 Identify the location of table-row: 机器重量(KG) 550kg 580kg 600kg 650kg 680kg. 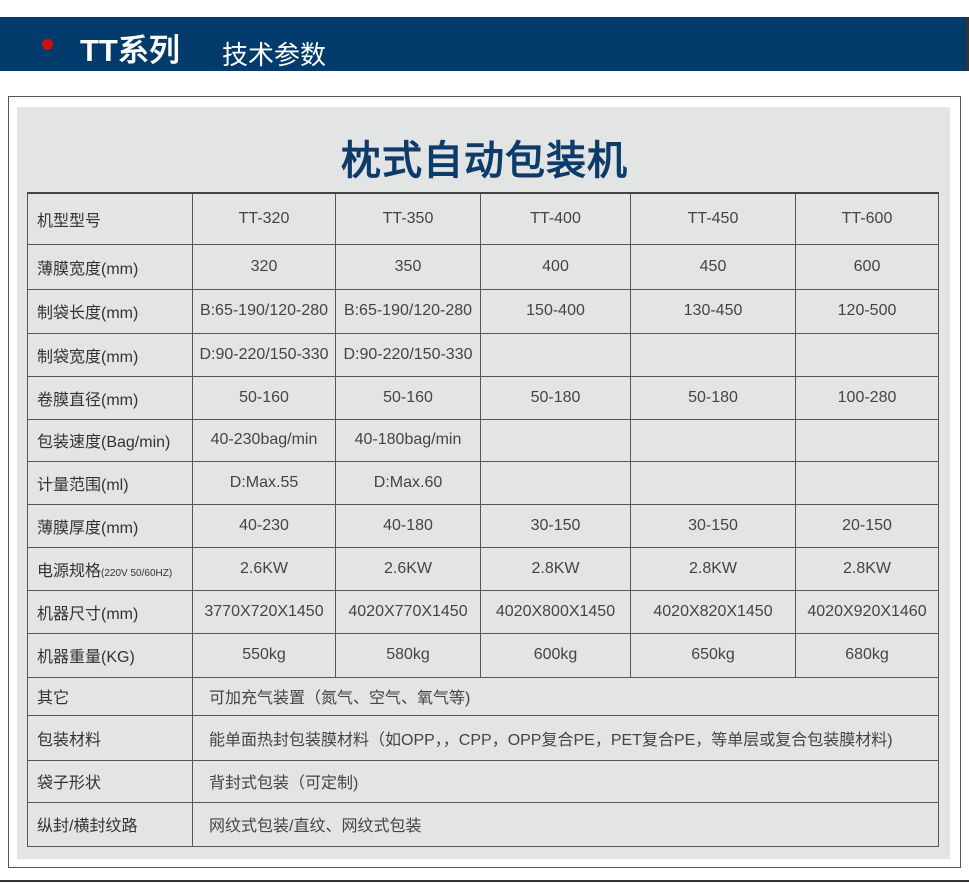
(483, 655).